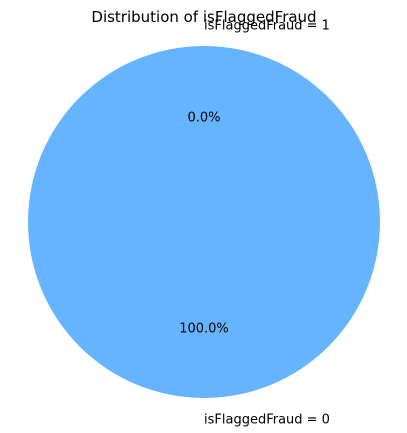 The height and width of the screenshot is (433, 407). I want to click on pie-category-label: isFlaggedFraud = 1, so click(267, 25).